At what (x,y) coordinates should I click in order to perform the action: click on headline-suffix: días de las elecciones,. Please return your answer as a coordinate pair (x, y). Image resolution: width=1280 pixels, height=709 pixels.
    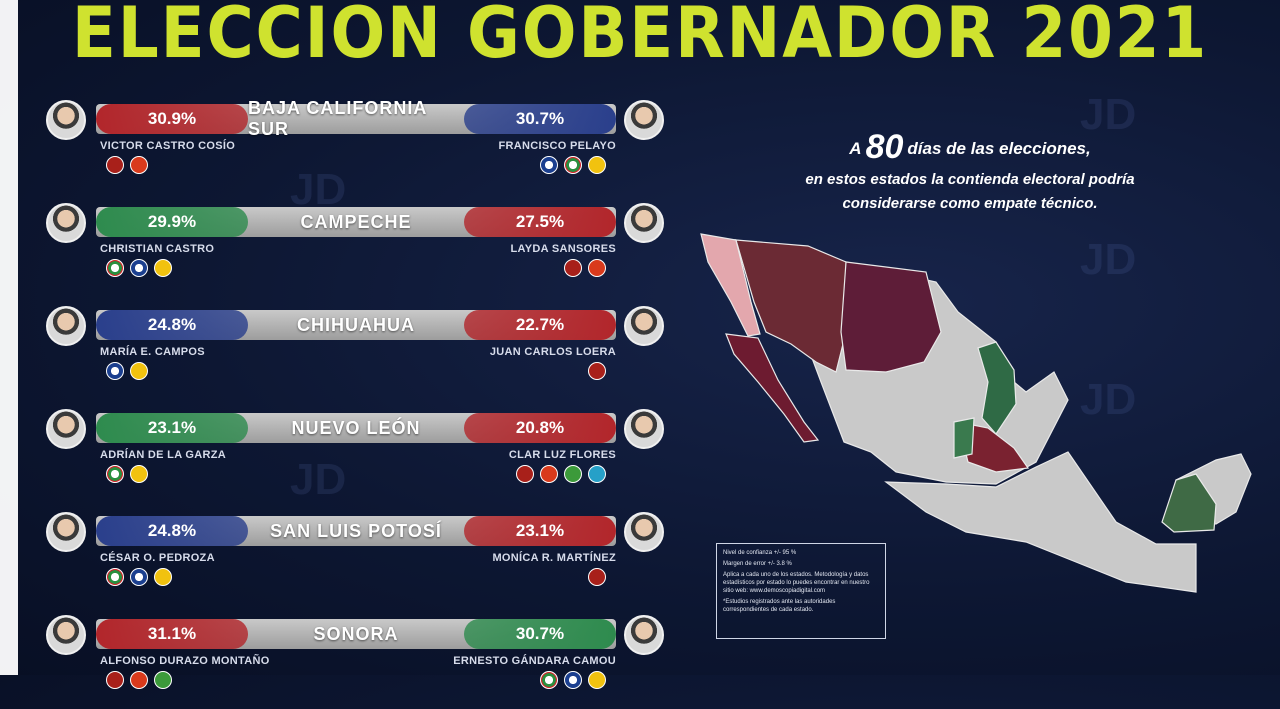
    Looking at the image, I should click on (999, 148).